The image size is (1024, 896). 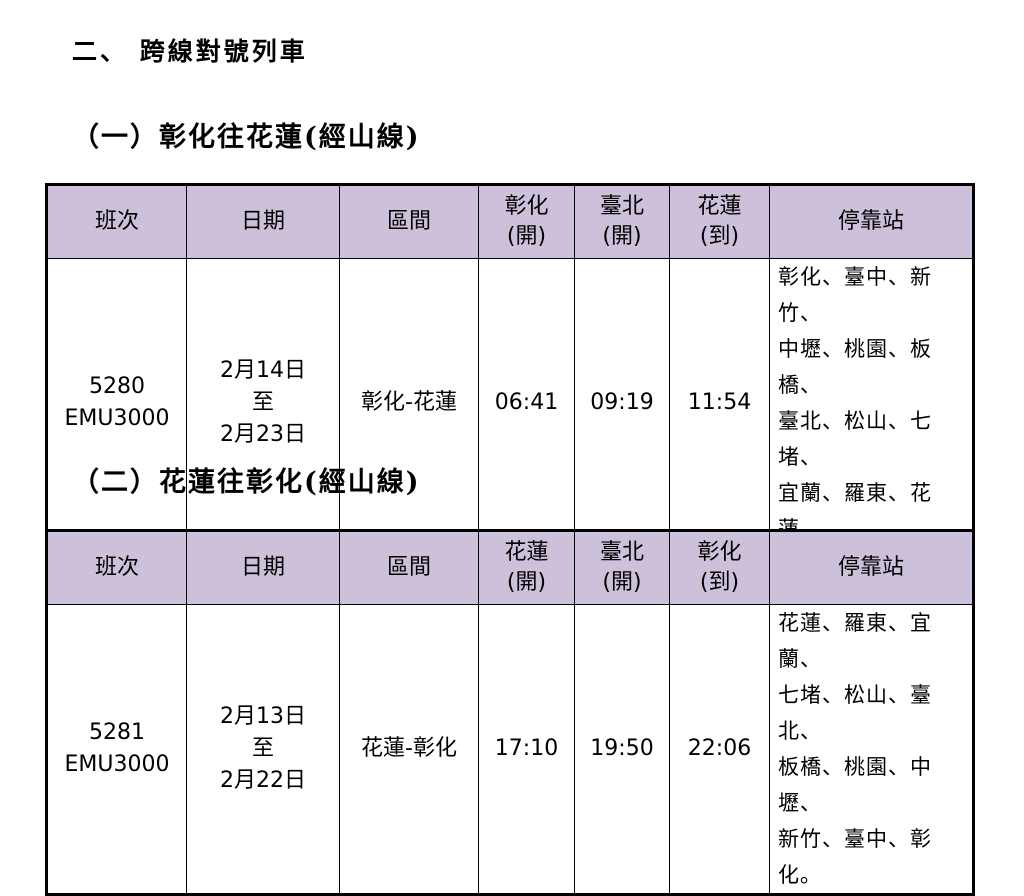 What do you see at coordinates (871, 403) in the screenshot?
I see `stops-cell: 彰化、臺中、新竹、 中壢、桃園、板橋、 臺北、松山、七堵、 宜蘭、羅東、花蓮。` at bounding box center [871, 403].